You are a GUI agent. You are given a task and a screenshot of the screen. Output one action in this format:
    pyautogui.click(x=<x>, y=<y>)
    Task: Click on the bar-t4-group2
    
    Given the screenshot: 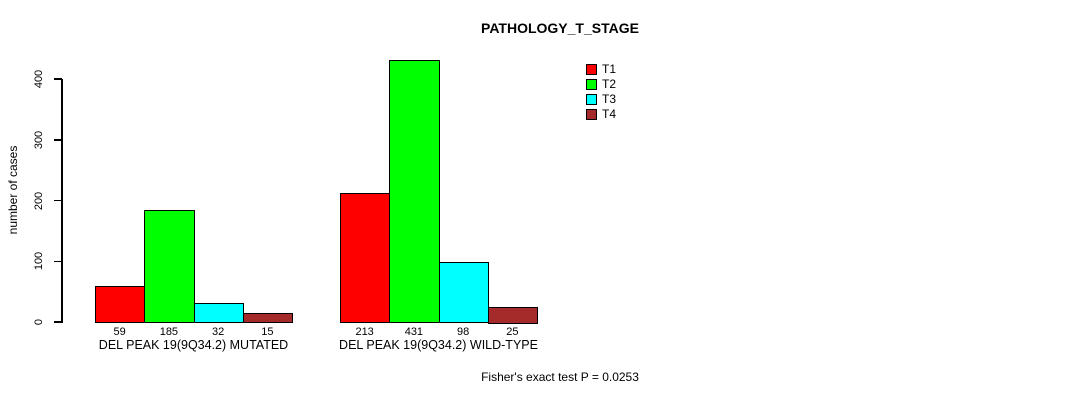 What is the action you would take?
    pyautogui.click(x=512, y=315)
    